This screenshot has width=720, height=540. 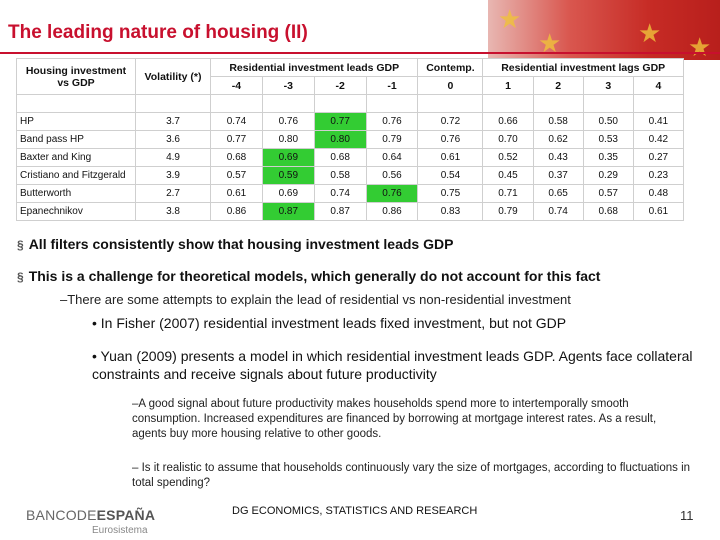 What do you see at coordinates (583, 67) in the screenshot?
I see `header-lags: Residential investment lags GDP` at bounding box center [583, 67].